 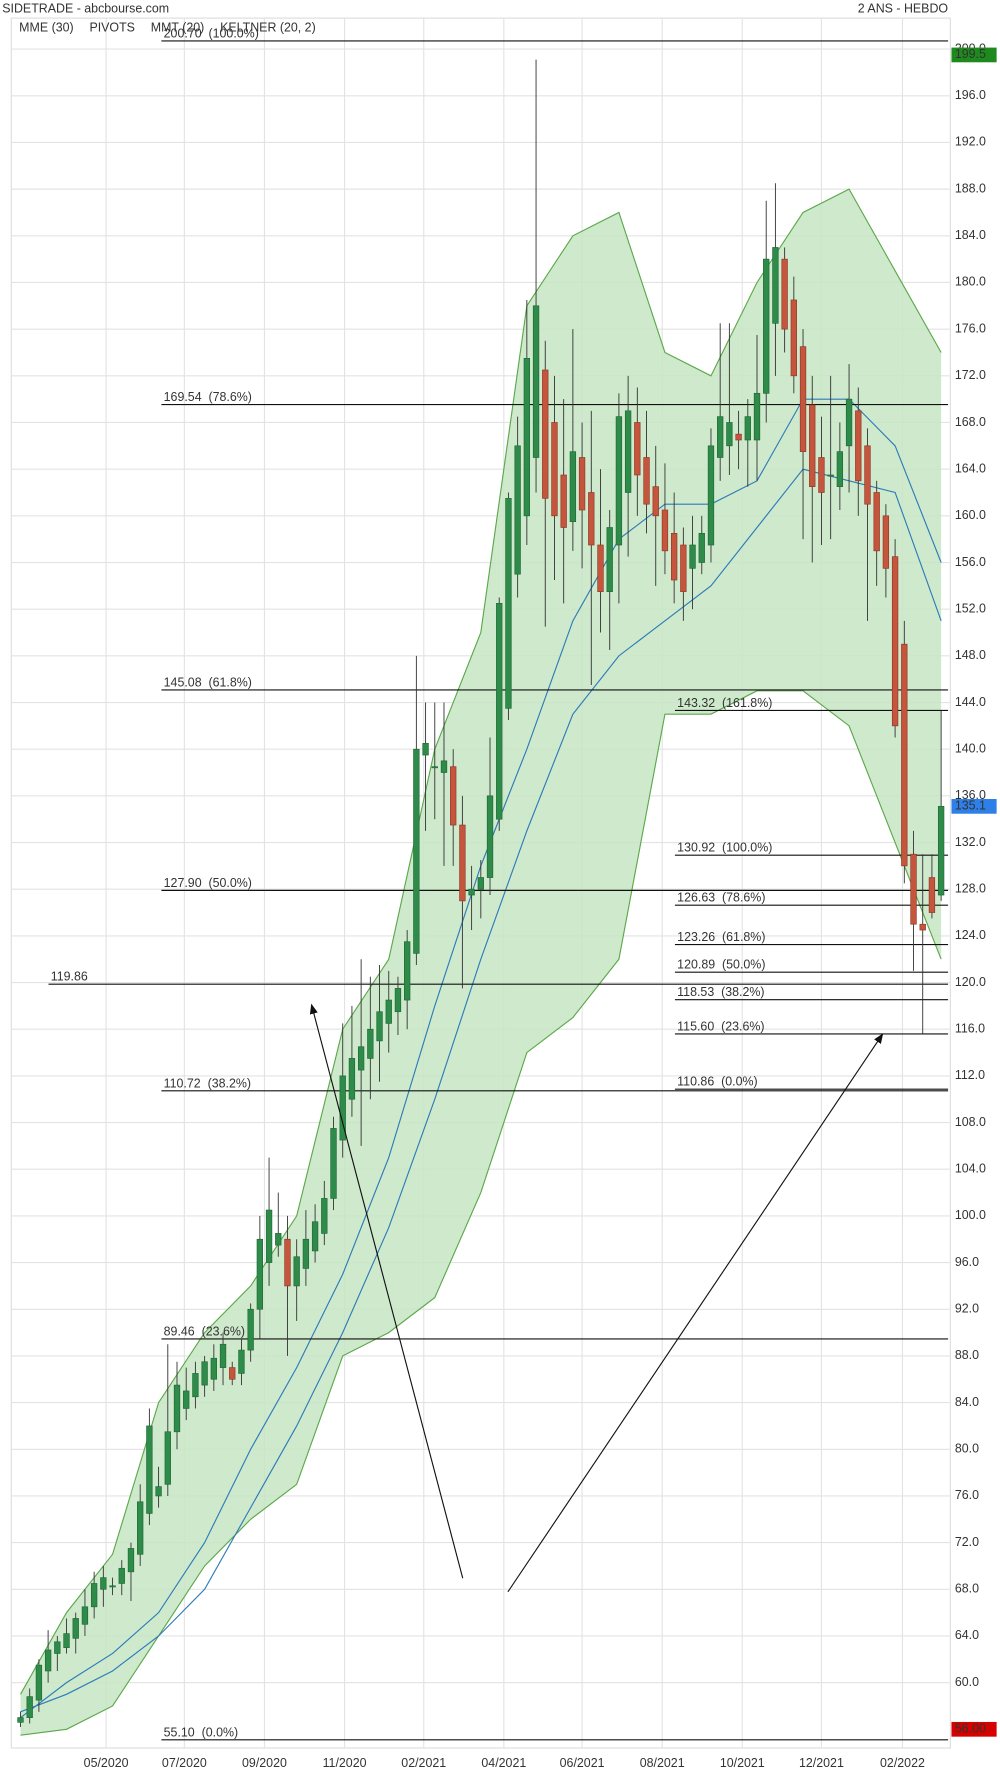 What do you see at coordinates (970, 842) in the screenshot?
I see `y-tick-label: 132.0` at bounding box center [970, 842].